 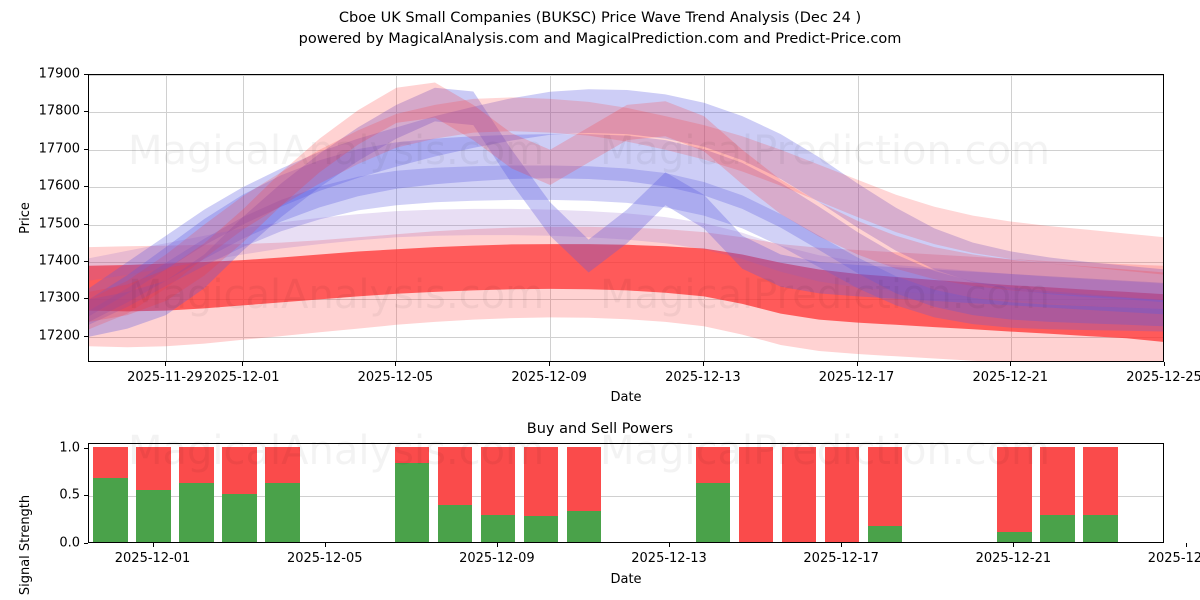 I want to click on price-y-tick-label: 17400, so click(x=59, y=261).